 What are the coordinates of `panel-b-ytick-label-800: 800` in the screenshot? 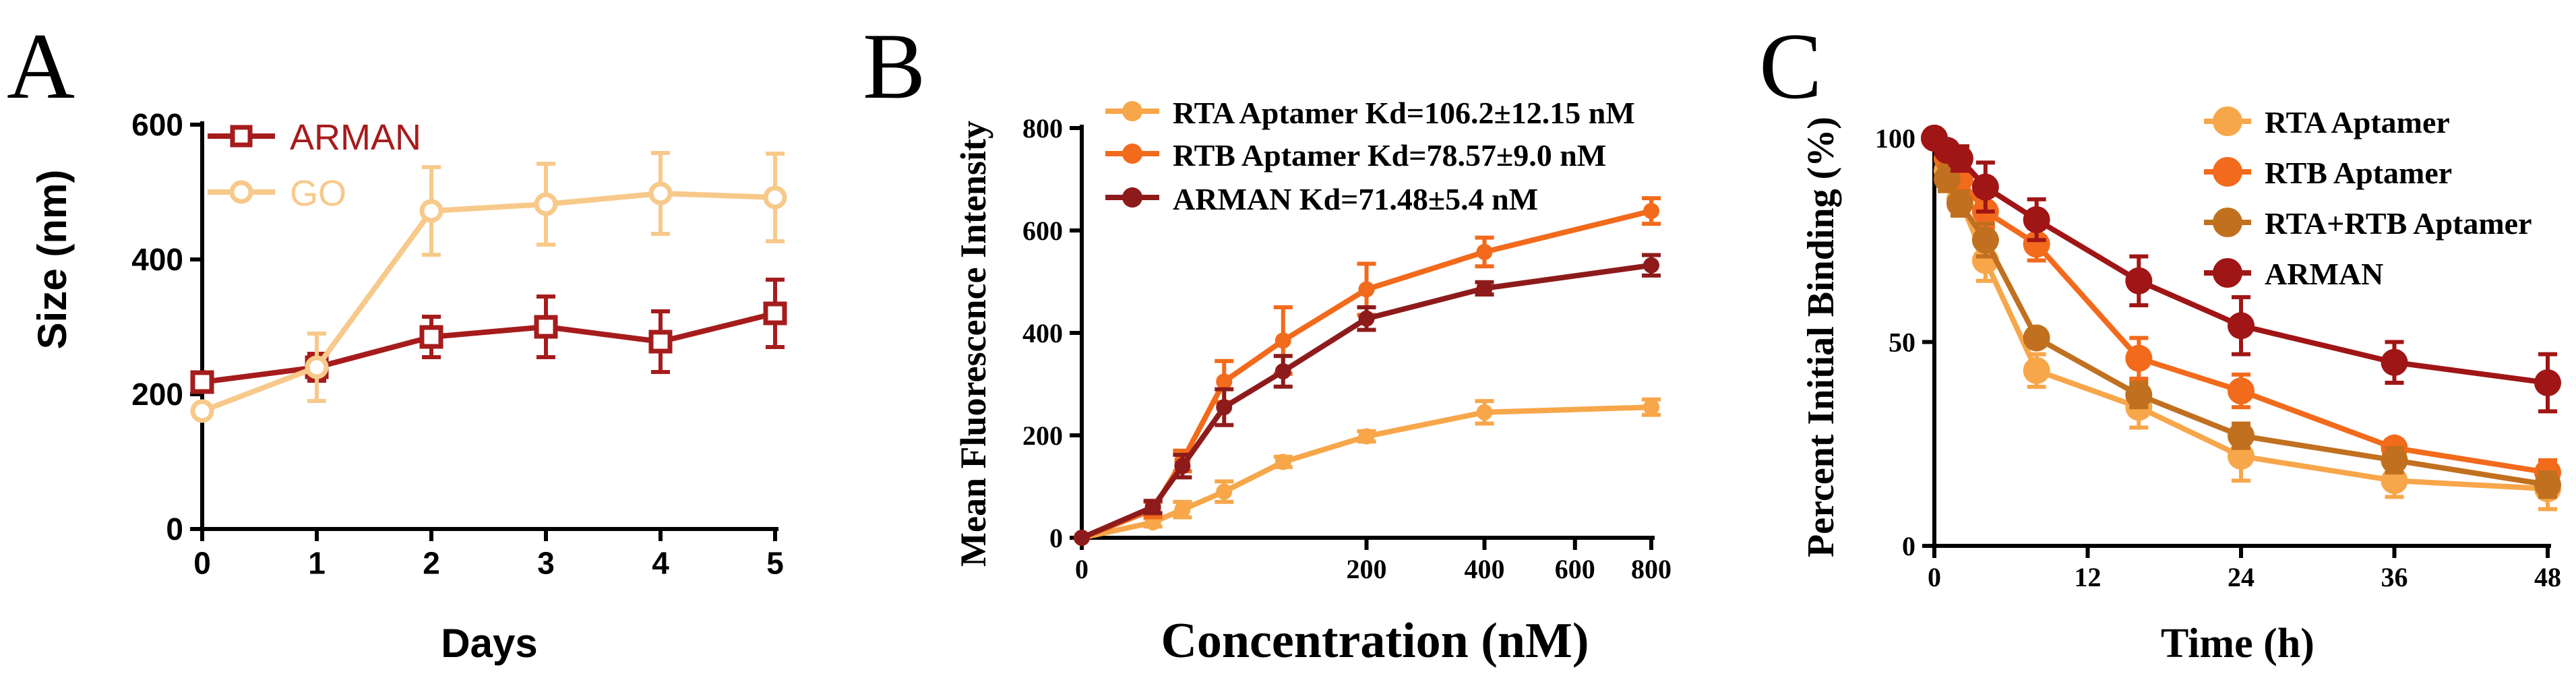 It's located at (1043, 128).